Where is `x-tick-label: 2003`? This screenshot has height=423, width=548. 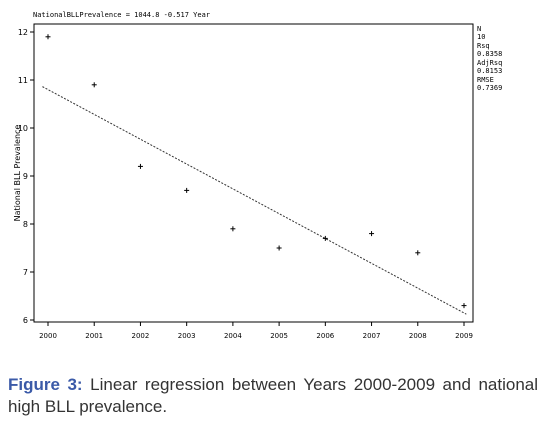 x-tick-label: 2003 is located at coordinates (187, 336).